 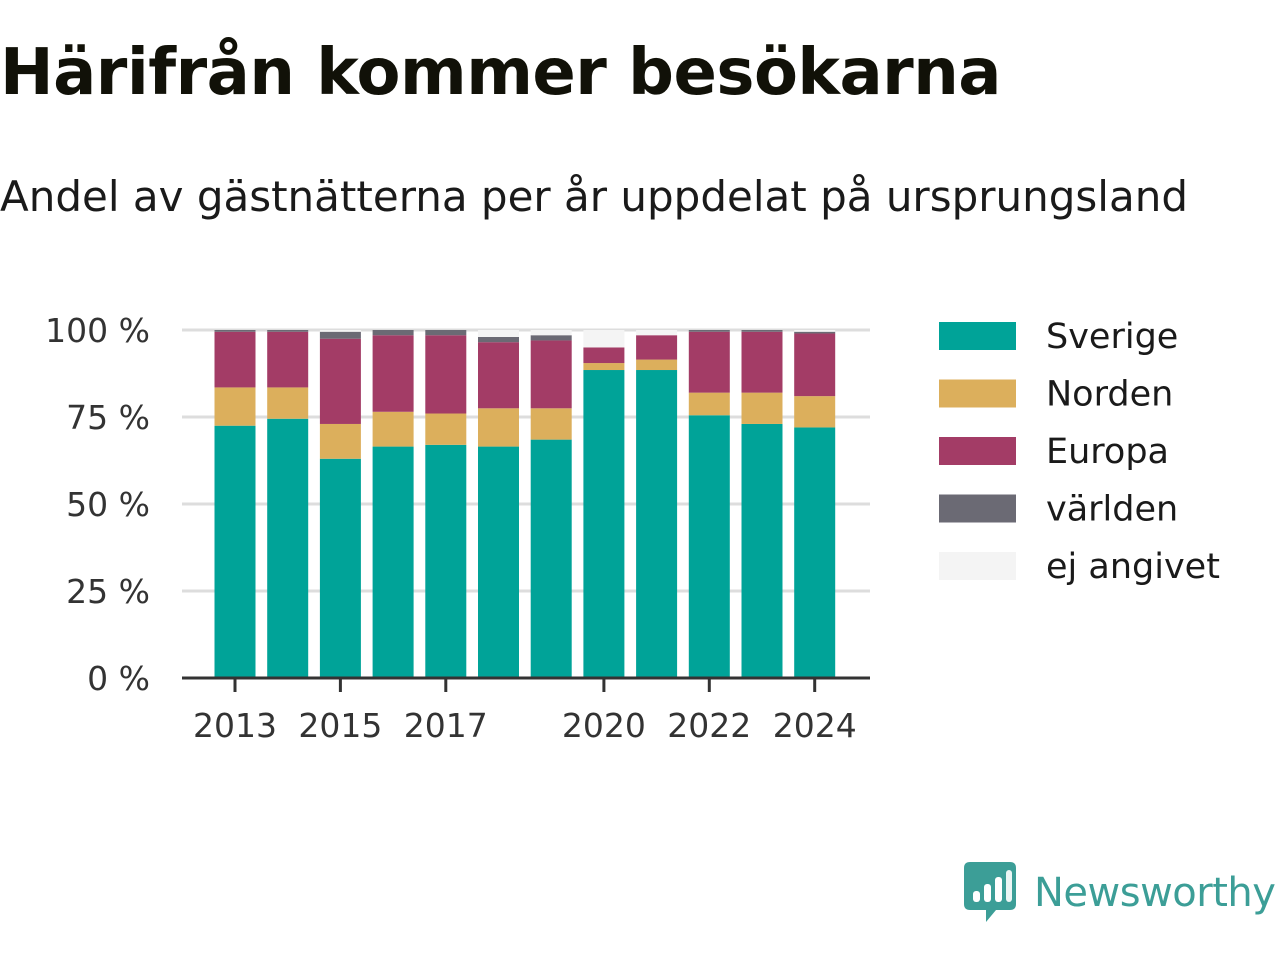 What do you see at coordinates (340, 381) in the screenshot?
I see `bar-segment-europa-2015` at bounding box center [340, 381].